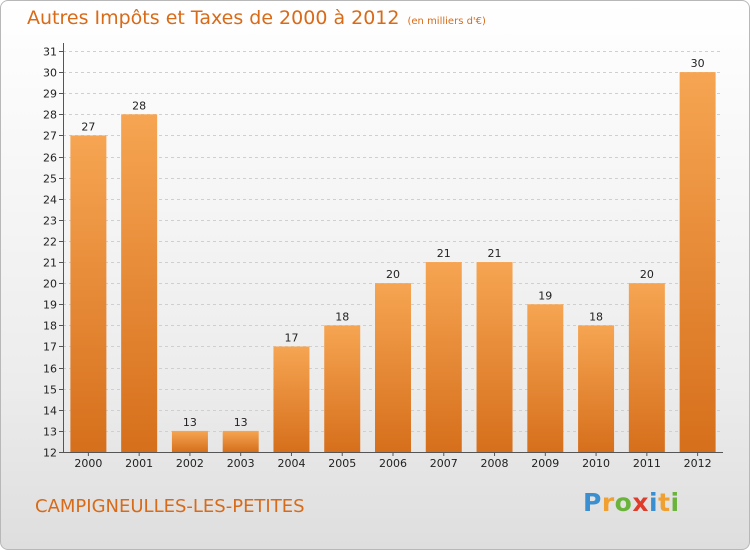 The height and width of the screenshot is (550, 750). Describe the element at coordinates (50, 453) in the screenshot. I see `y-tick-label: 12` at that location.